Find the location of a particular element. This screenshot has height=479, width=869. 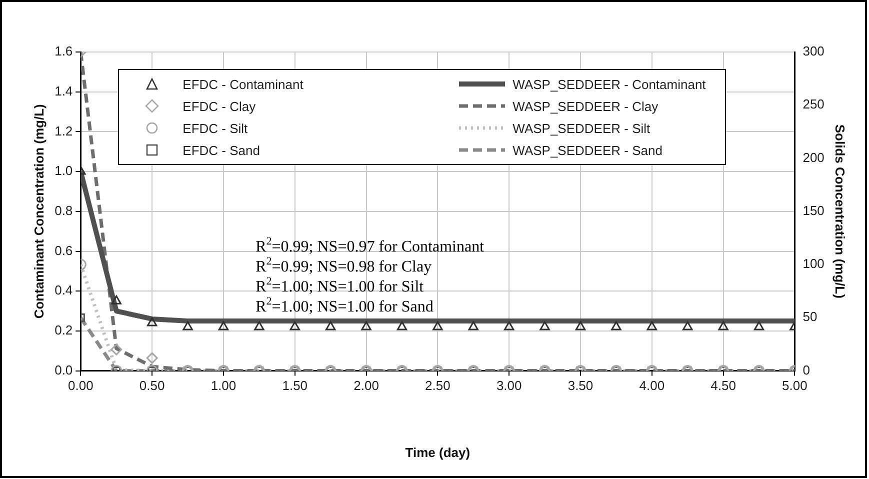

x-tick-label: 3.50 is located at coordinates (581, 386).